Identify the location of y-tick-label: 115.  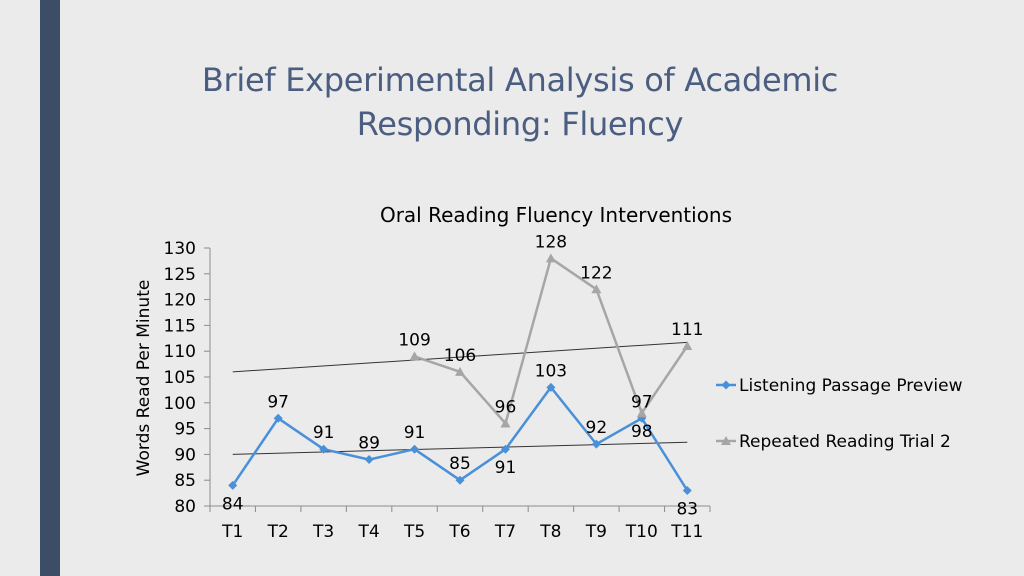
(180, 326).